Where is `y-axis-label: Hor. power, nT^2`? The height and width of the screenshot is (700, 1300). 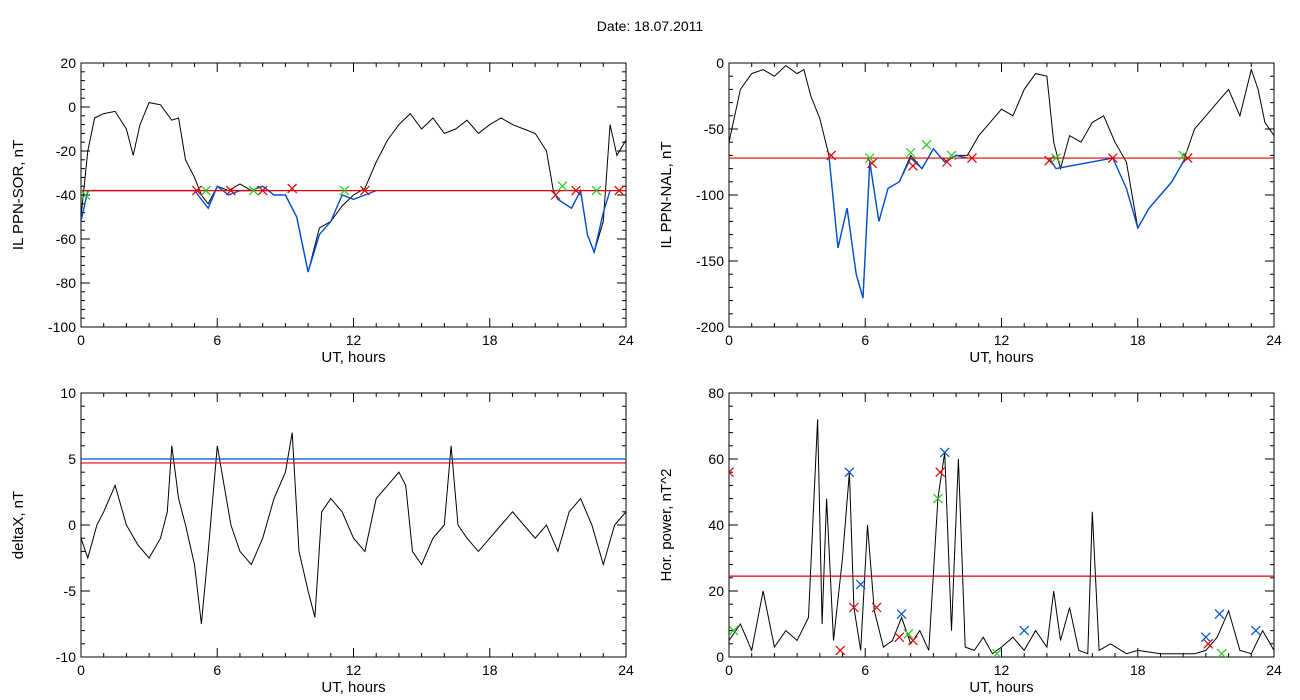
y-axis-label: Hor. power, nT^2 is located at coordinates (666, 525).